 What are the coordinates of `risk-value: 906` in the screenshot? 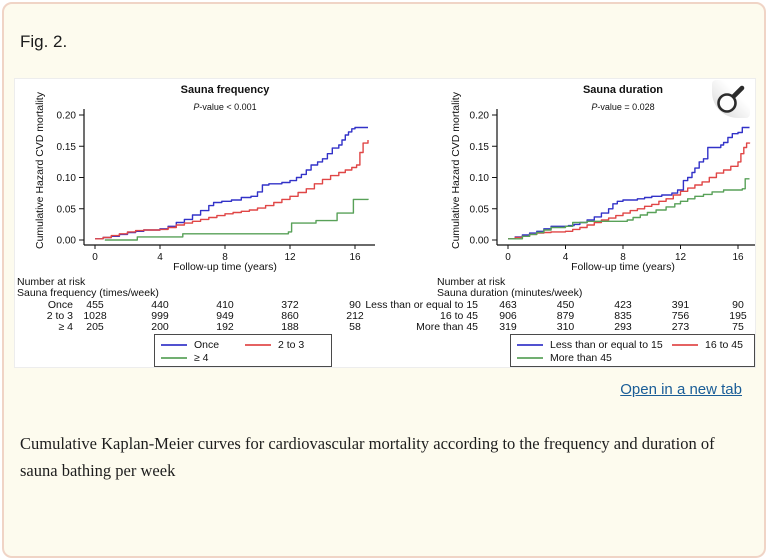 It's located at (508, 316).